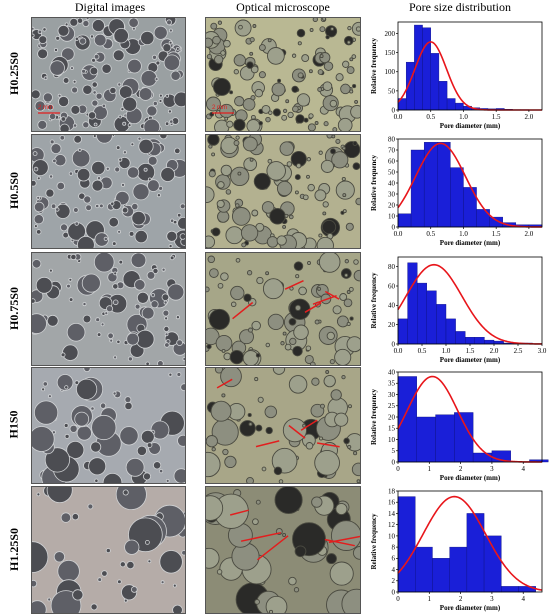 The height and width of the screenshot is (616, 550). What do you see at coordinates (392, 440) in the screenshot?
I see `y-tick-label: 10` at bounding box center [392, 440].